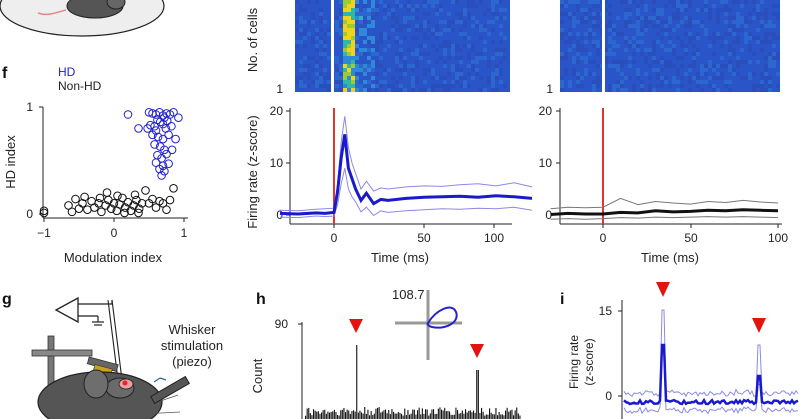 This screenshot has height=419, width=800. What do you see at coordinates (608, 396) in the screenshot?
I see `panel-i-ytick-0: 0` at bounding box center [608, 396].